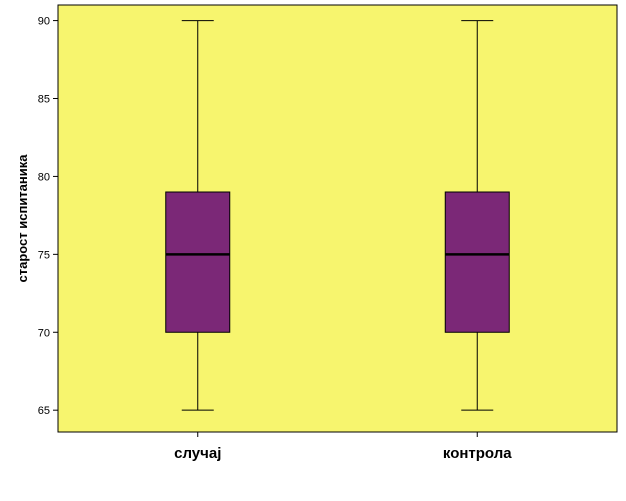 This screenshot has height=501, width=626. What do you see at coordinates (44, 22) in the screenshot?
I see `y-tick-label: 90` at bounding box center [44, 22].